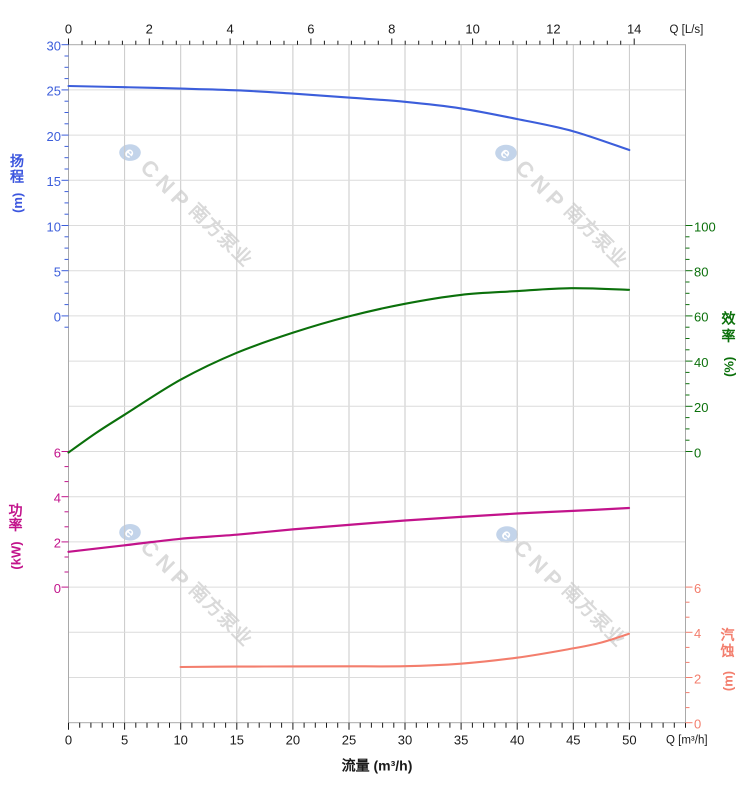  I want to click on svg-text: 60, so click(701, 317).